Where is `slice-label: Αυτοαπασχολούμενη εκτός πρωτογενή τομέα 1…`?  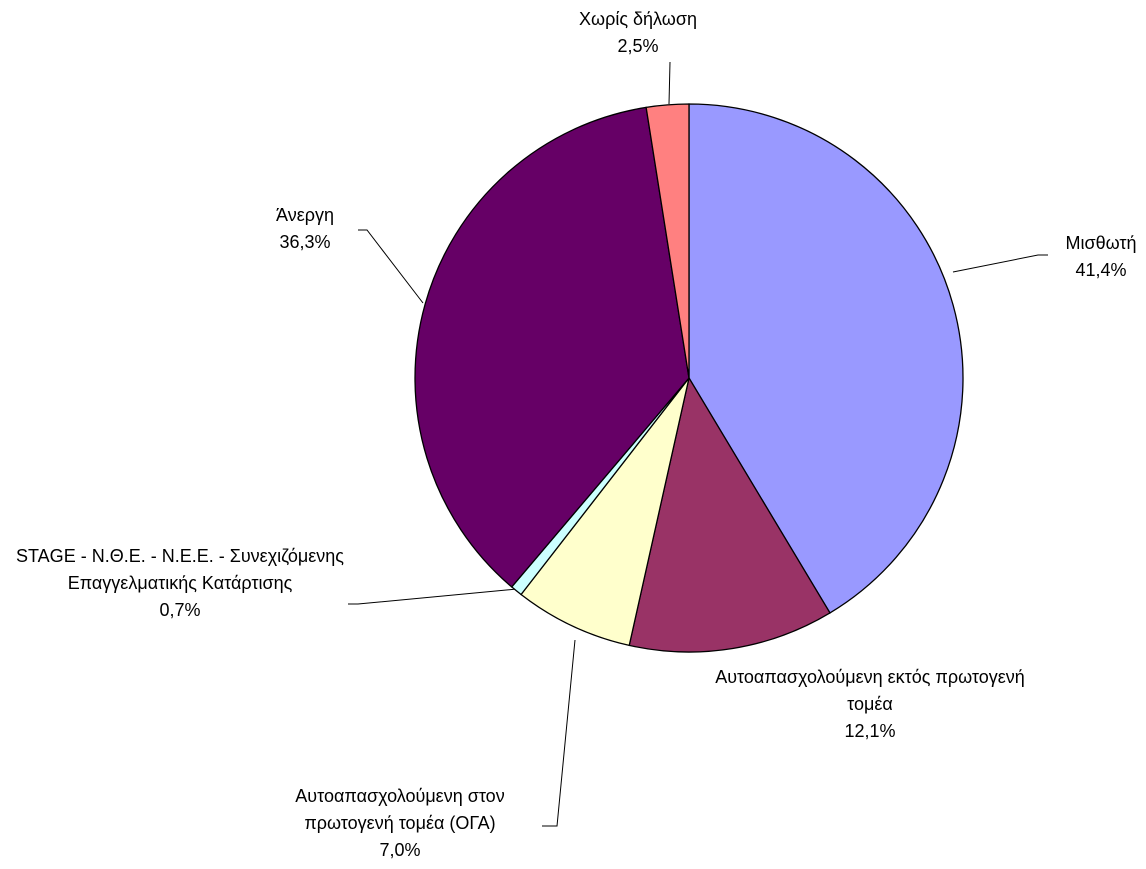
slice-label: Αυτοαπασχολούμενη εκτός πρωτογενή τομέα 1… is located at coordinates (870, 704).